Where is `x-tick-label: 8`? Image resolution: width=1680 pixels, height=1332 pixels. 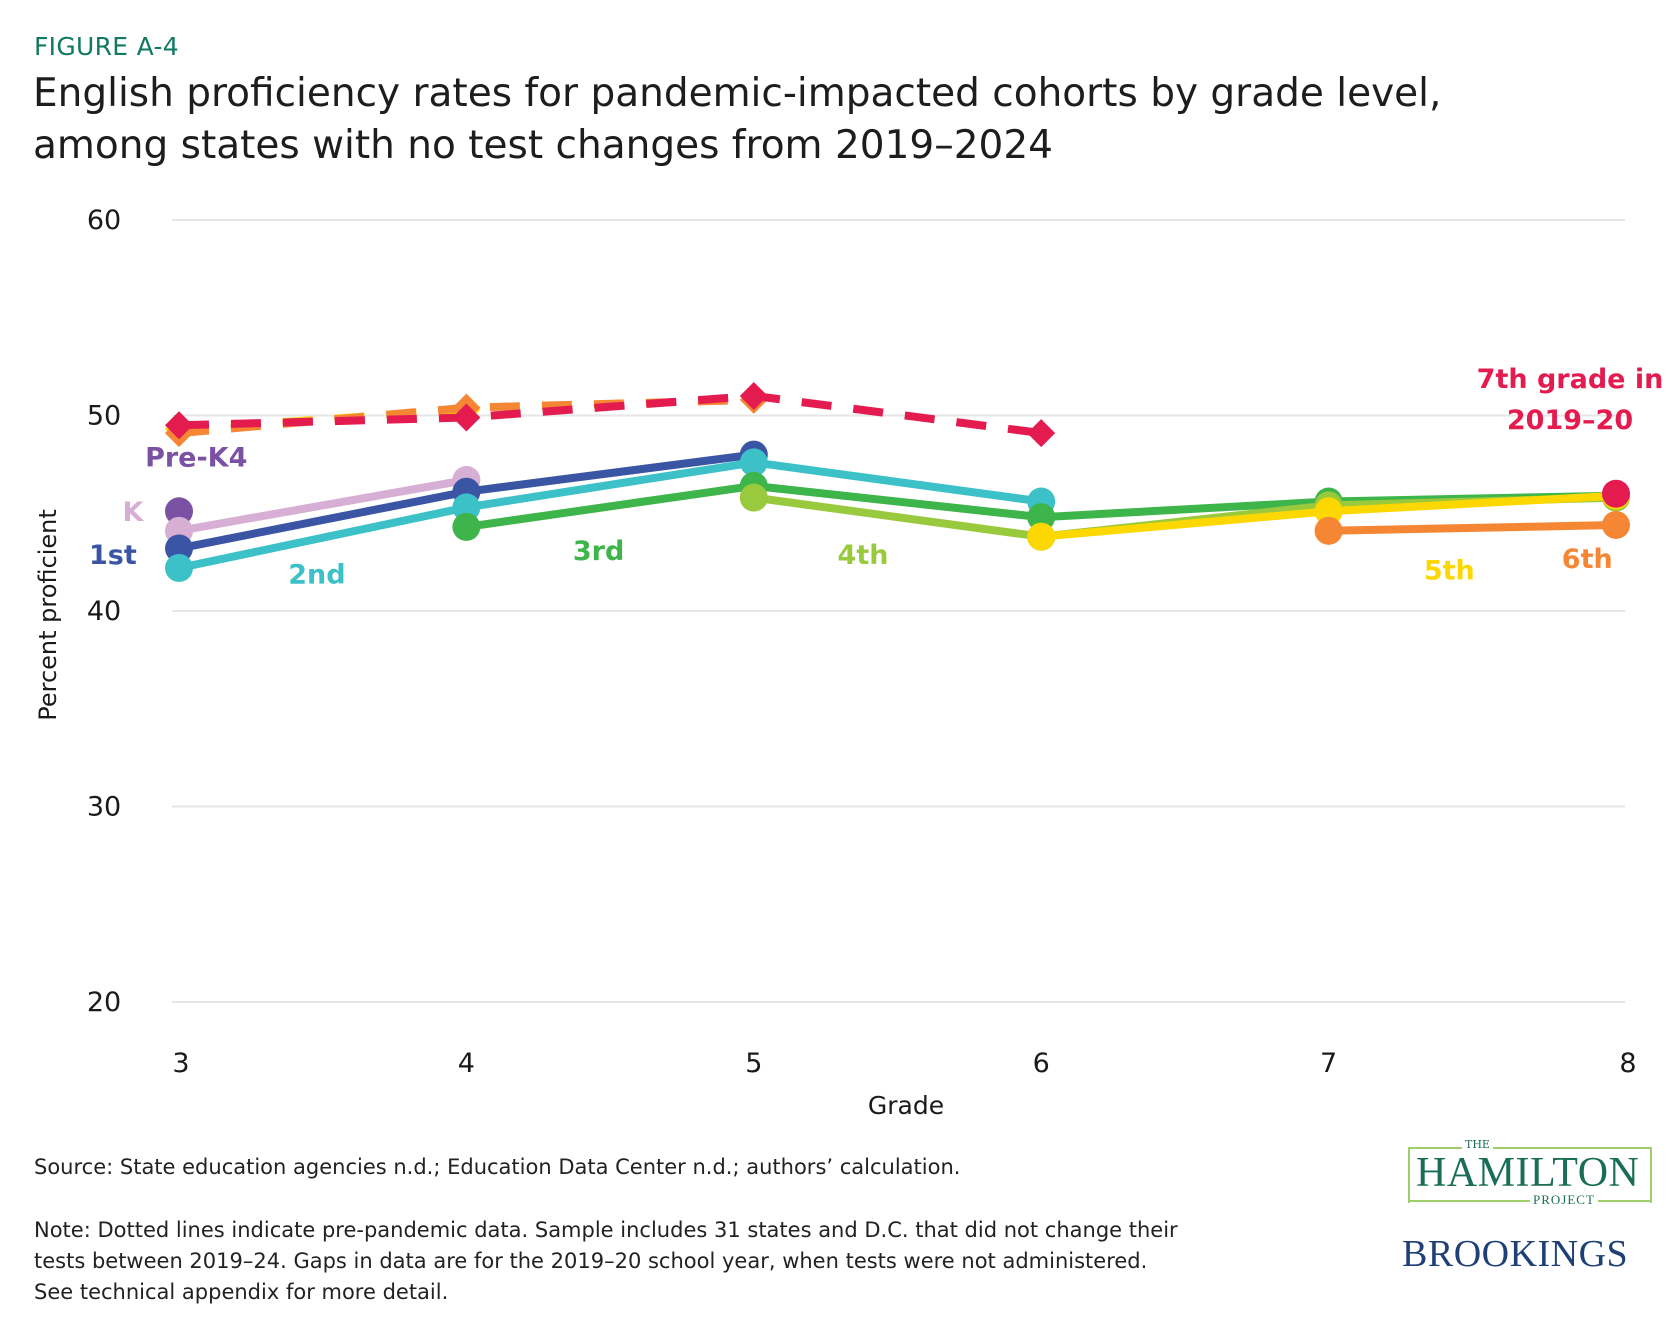 x-tick-label: 8 is located at coordinates (1627, 1063).